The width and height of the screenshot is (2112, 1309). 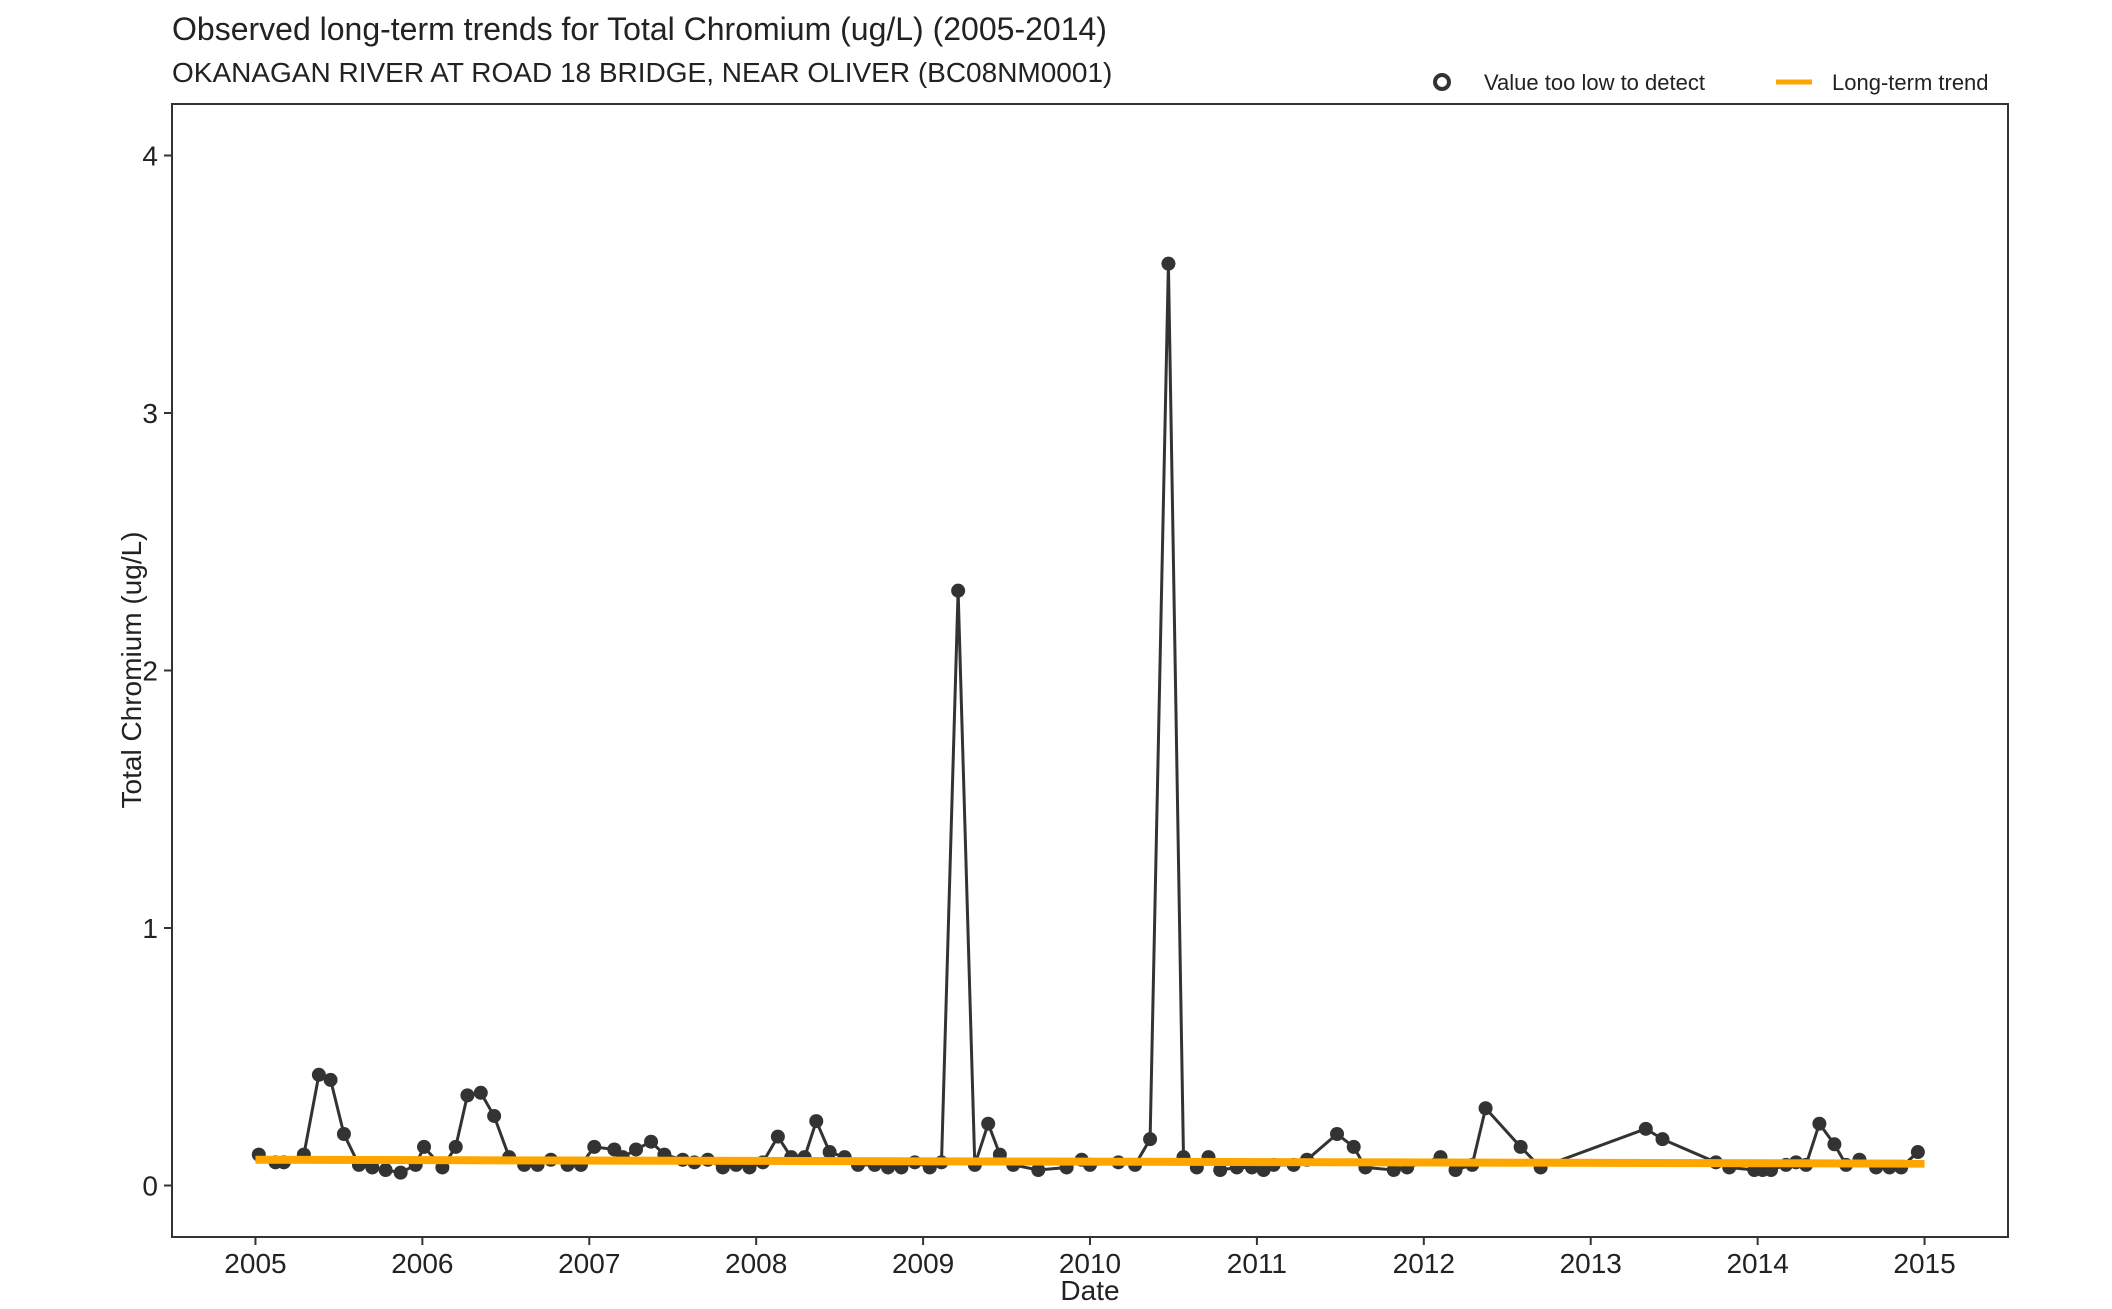 I want to click on x-tick-label: 2012, so click(x=1424, y=1263).